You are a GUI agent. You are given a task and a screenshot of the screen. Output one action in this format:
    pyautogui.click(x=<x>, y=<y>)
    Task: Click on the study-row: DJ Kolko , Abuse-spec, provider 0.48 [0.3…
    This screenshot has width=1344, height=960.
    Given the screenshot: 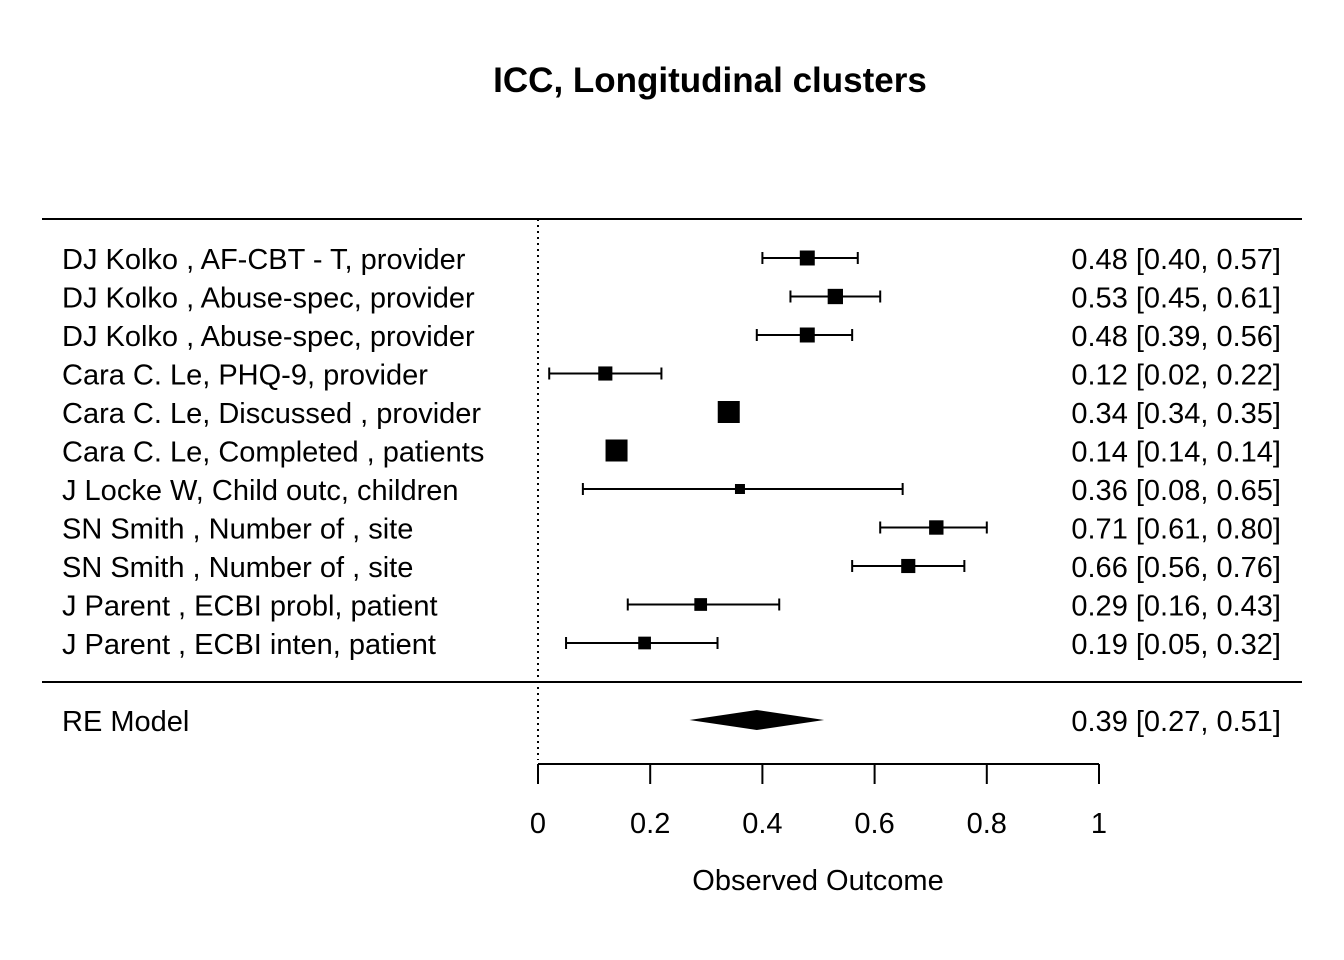 What is the action you would take?
    pyautogui.click(x=671, y=337)
    